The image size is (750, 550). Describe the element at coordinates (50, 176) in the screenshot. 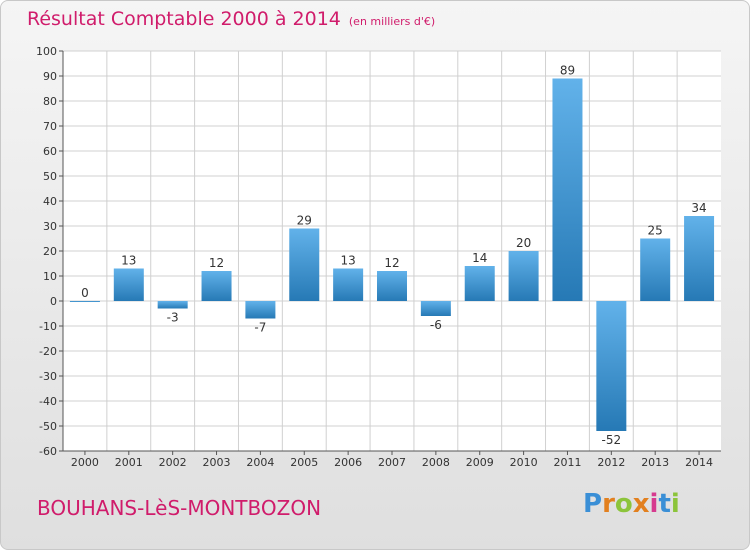

I see `y-tick-label: 50` at that location.